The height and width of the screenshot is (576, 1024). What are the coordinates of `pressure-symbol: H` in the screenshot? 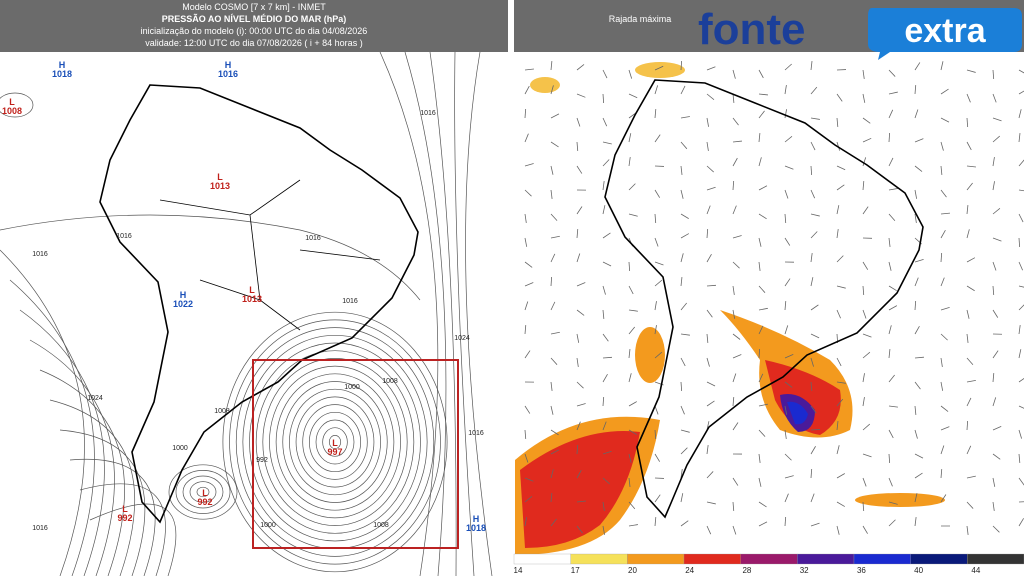 It's located at (183, 295).